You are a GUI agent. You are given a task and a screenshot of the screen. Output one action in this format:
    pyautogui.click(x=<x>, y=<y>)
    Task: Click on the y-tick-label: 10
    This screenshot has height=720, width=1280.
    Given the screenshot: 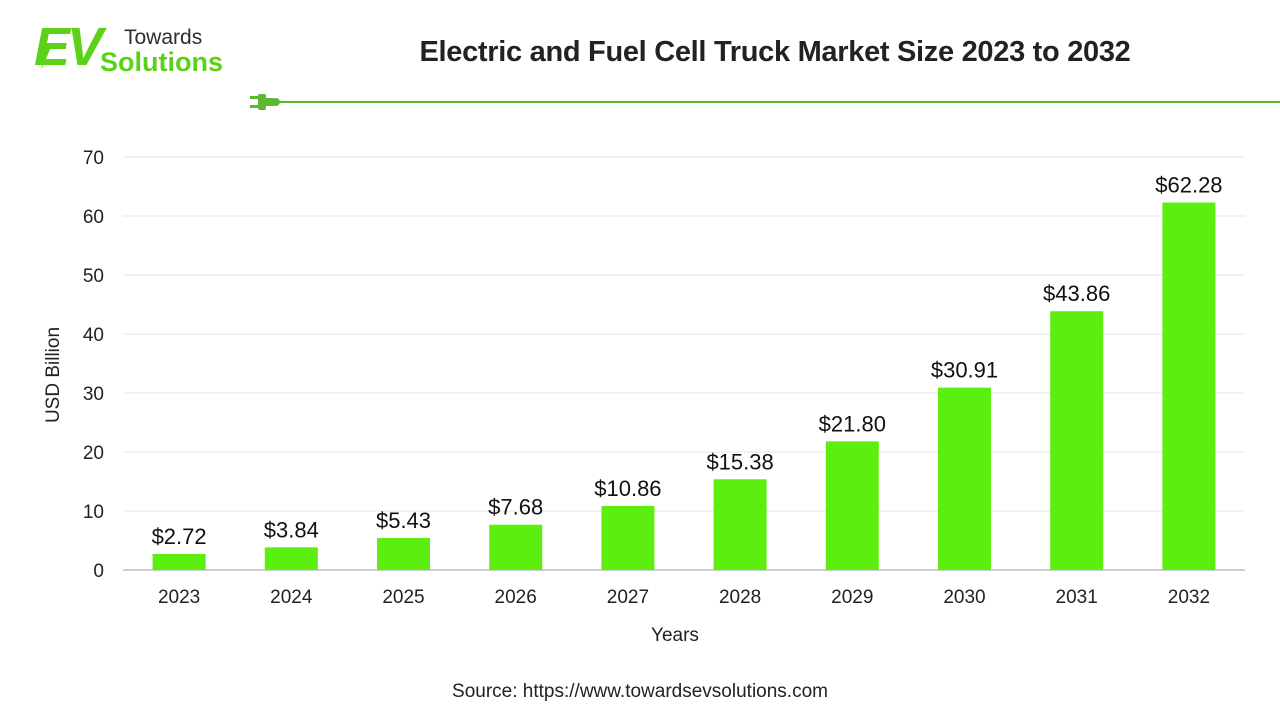 What is the action you would take?
    pyautogui.click(x=93, y=512)
    